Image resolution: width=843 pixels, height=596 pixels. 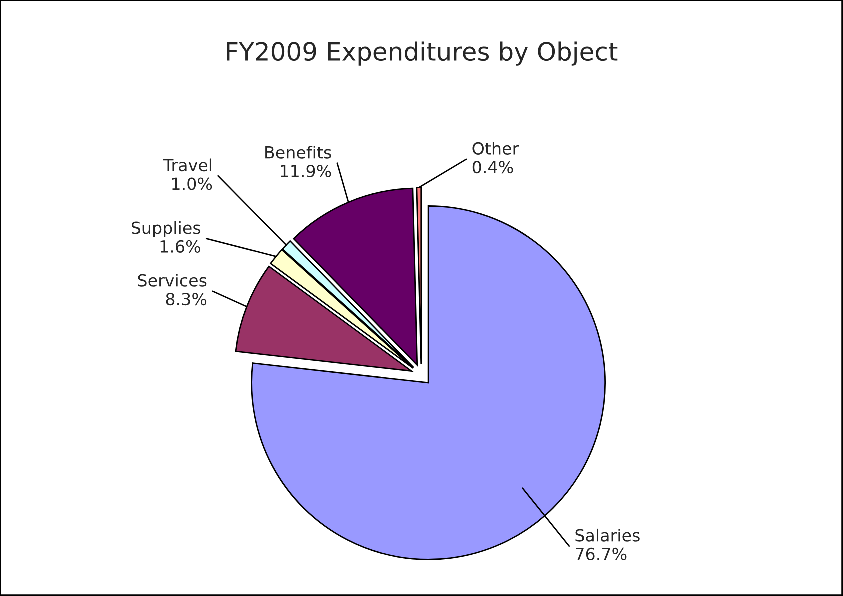 I want to click on slice-label: Services, so click(x=172, y=280).